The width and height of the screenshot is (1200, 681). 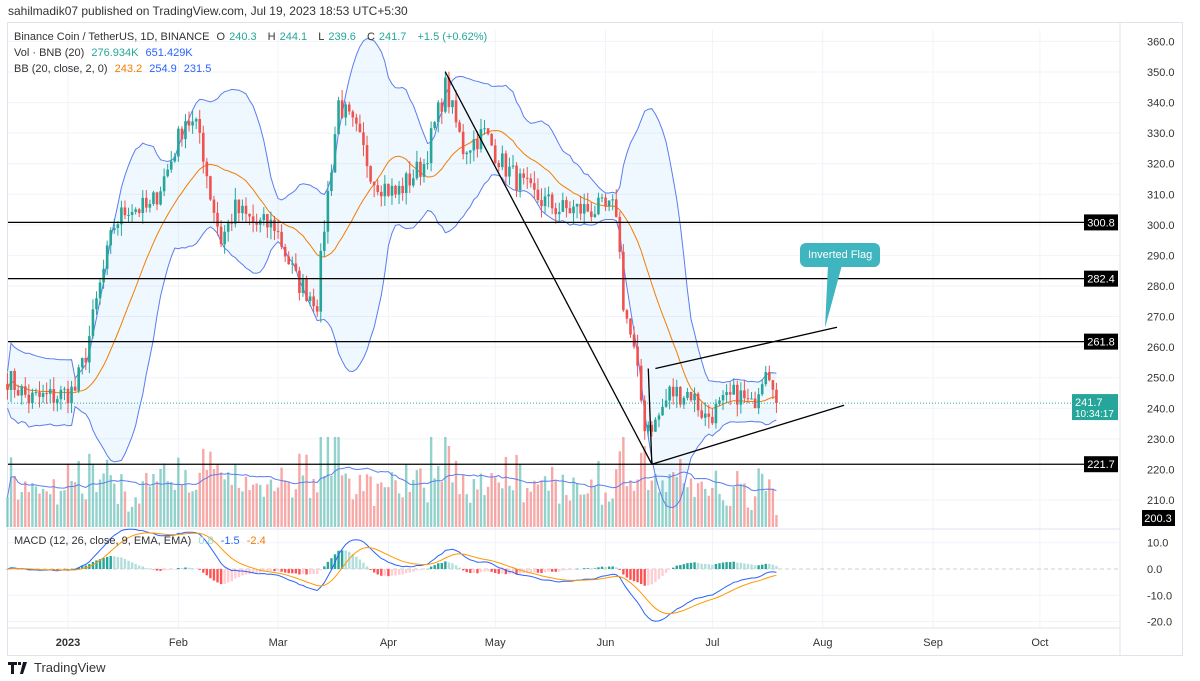 I want to click on bb-legend: BB (20, close, 2, 0) 243.2 254.9 231.5, so click(x=114, y=69).